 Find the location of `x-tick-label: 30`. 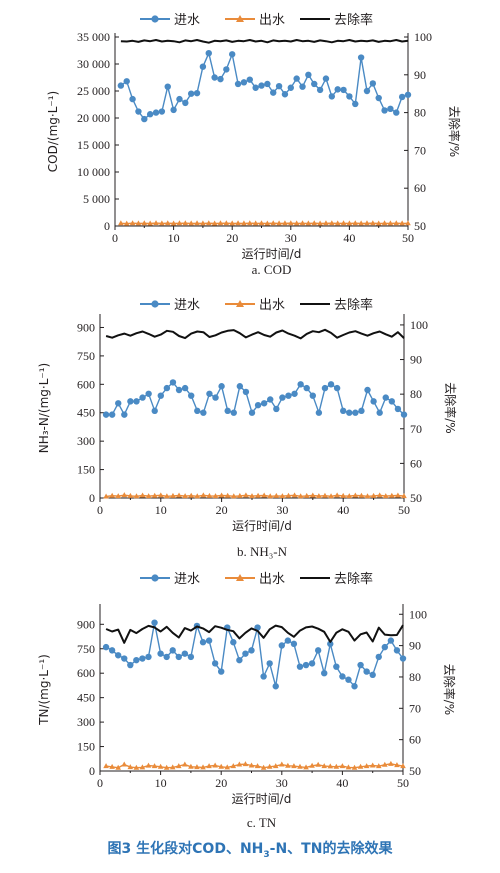

x-tick-label: 30 is located at coordinates (282, 510).